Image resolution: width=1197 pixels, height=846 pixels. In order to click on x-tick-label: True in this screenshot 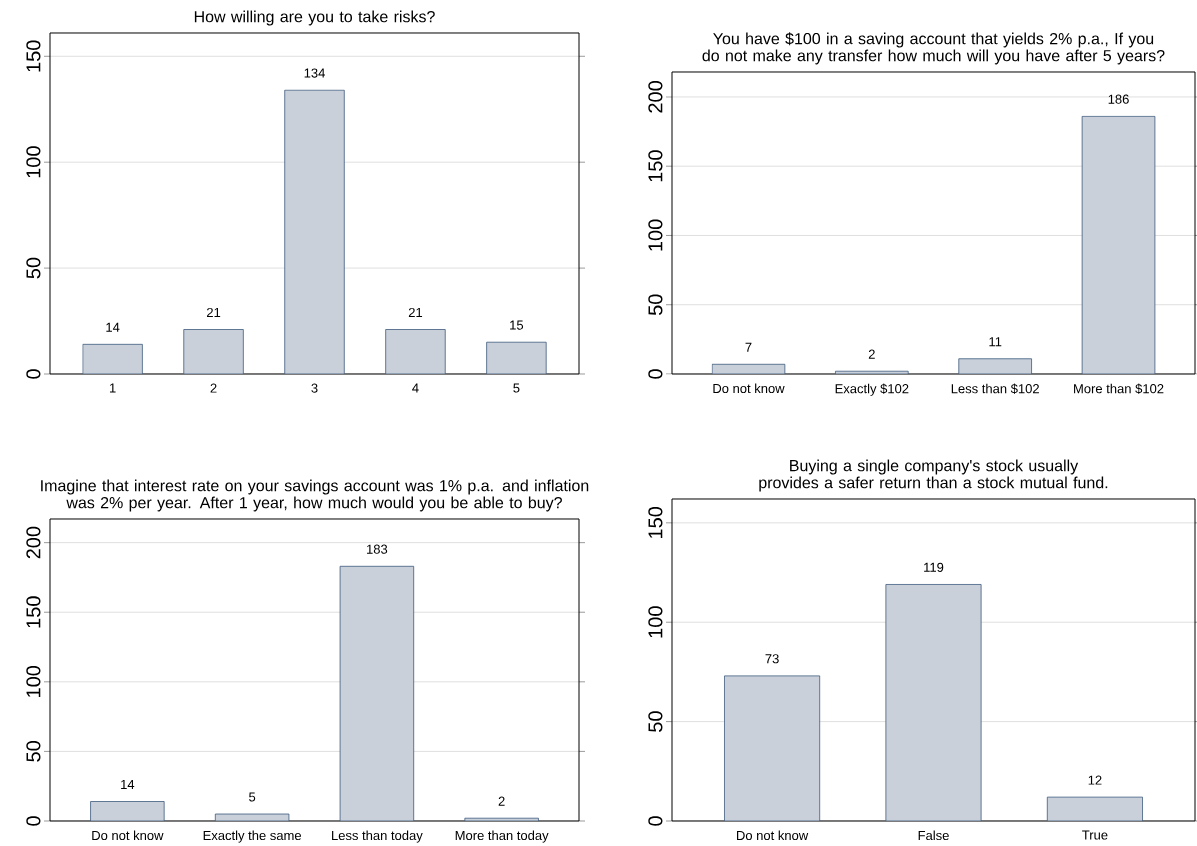, I will do `click(1095, 835)`.